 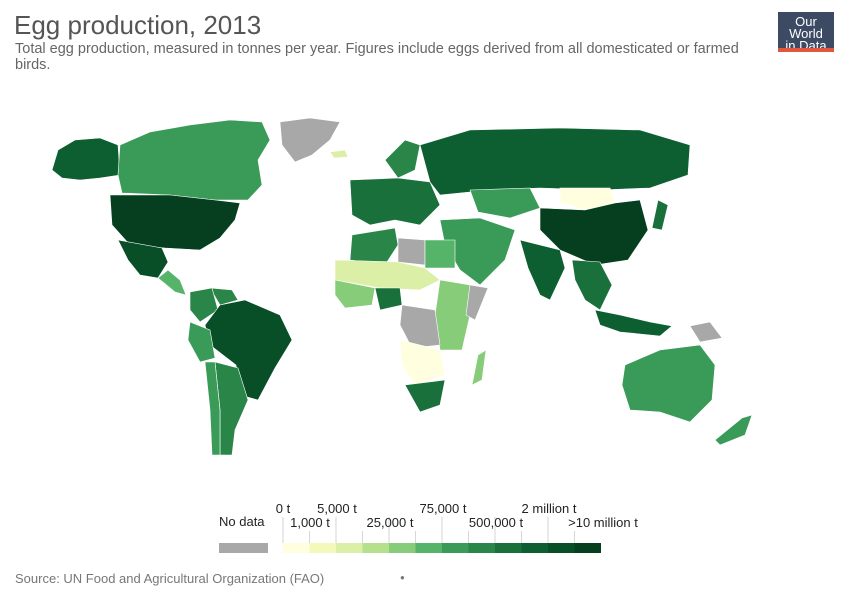 What do you see at coordinates (542, 270) in the screenshot?
I see `map-region-india: India` at bounding box center [542, 270].